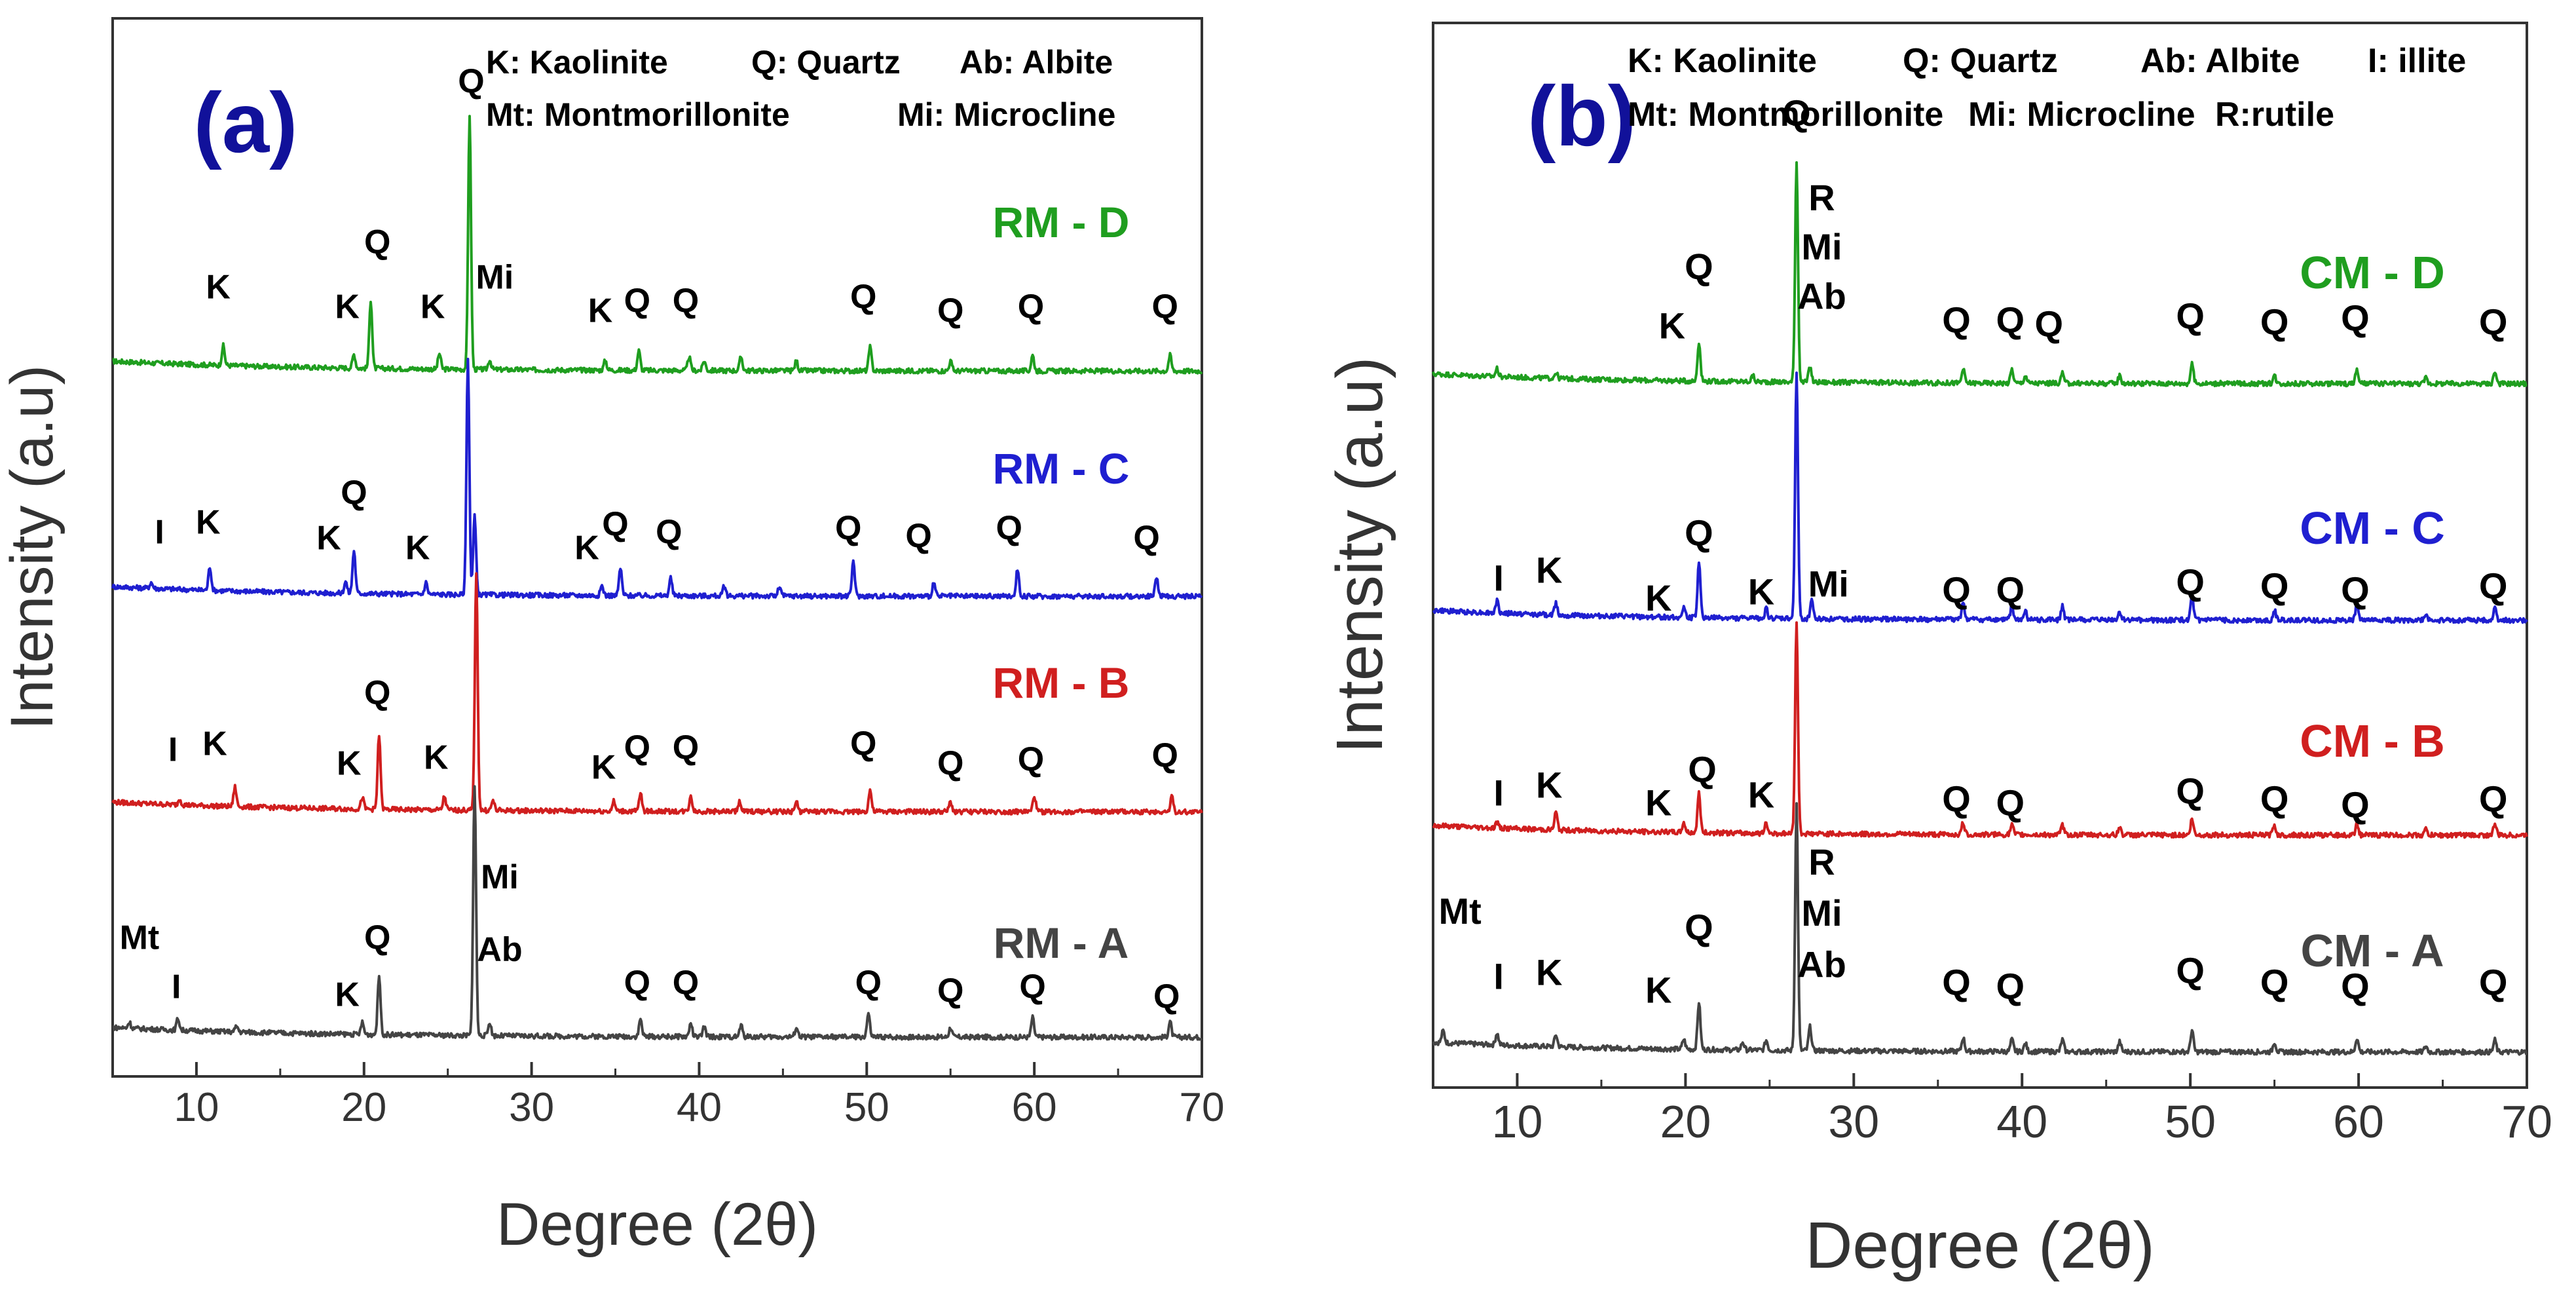 The image size is (2576, 1309). What do you see at coordinates (1581, 116) in the screenshot?
I see `panel-label: (b)` at bounding box center [1581, 116].